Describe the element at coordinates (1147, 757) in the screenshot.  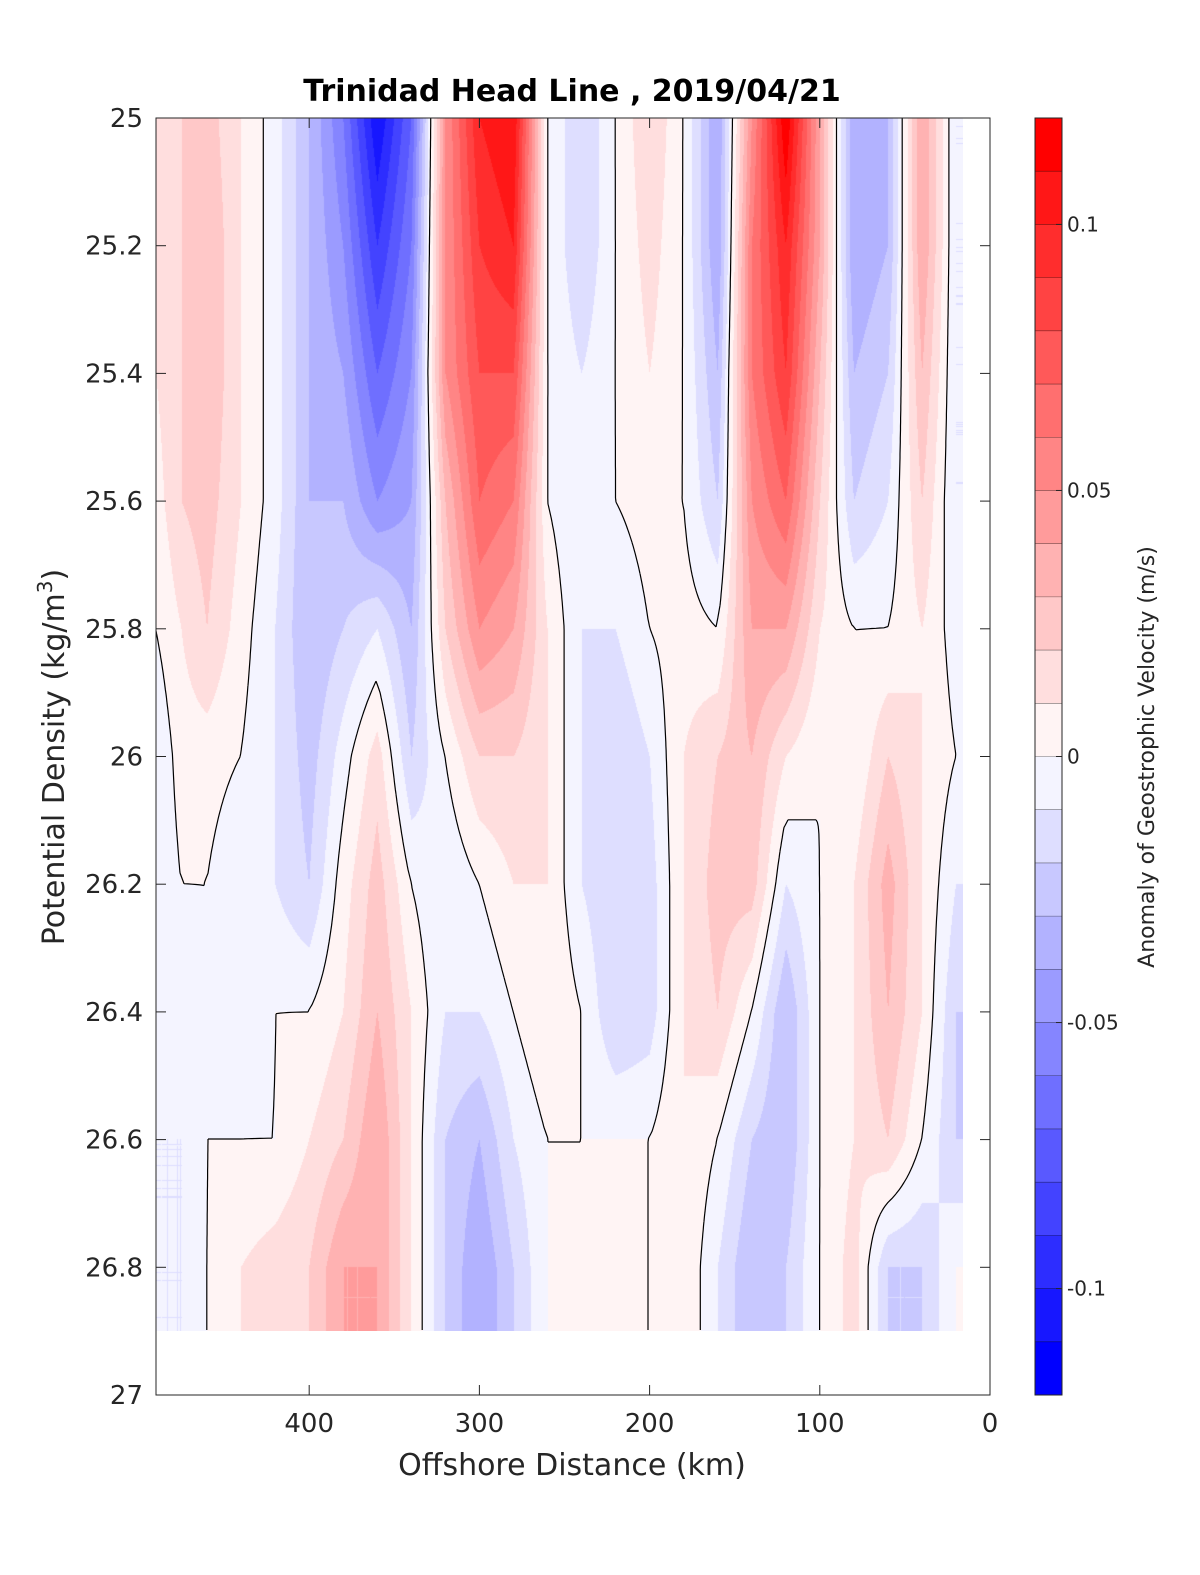
I see `colorbar-label: Anomaly of Geostrophic Velocity (m/s)` at that location.